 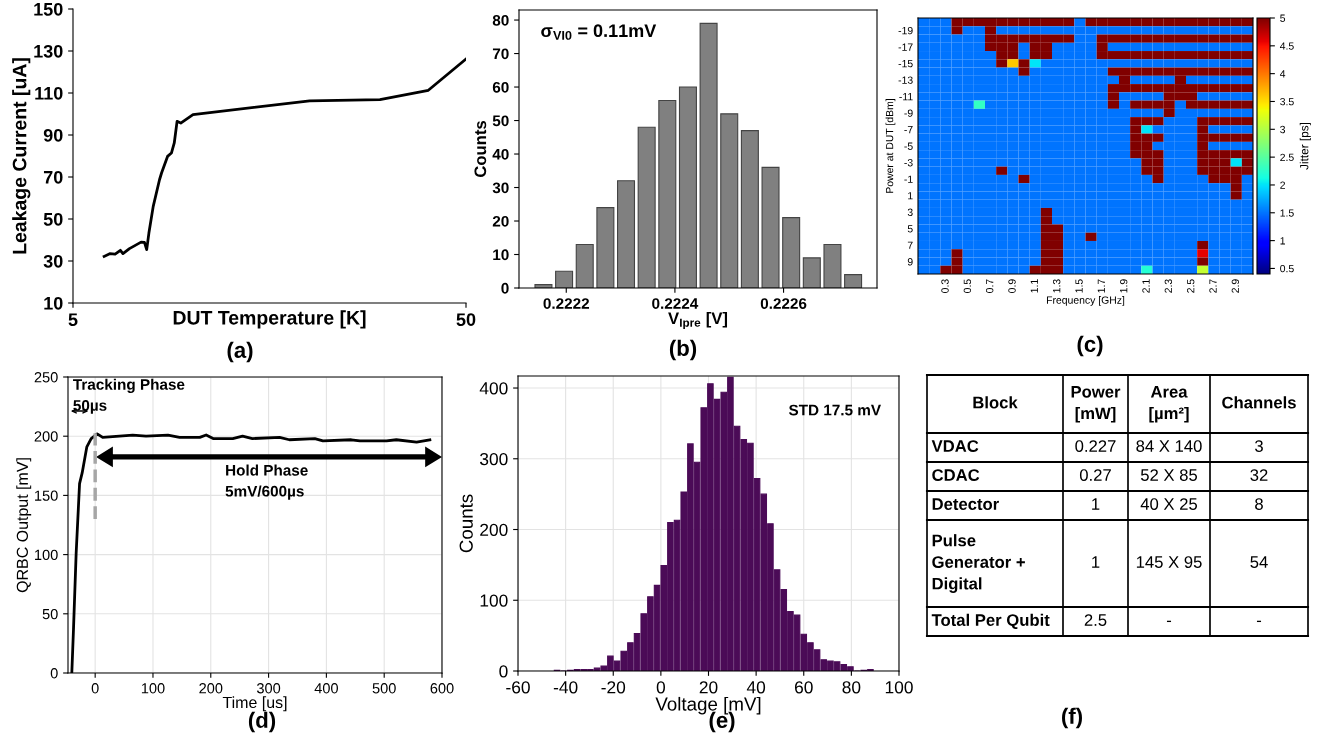 What do you see at coordinates (1169, 504) in the screenshot?
I see `text: 40 X 25` at bounding box center [1169, 504].